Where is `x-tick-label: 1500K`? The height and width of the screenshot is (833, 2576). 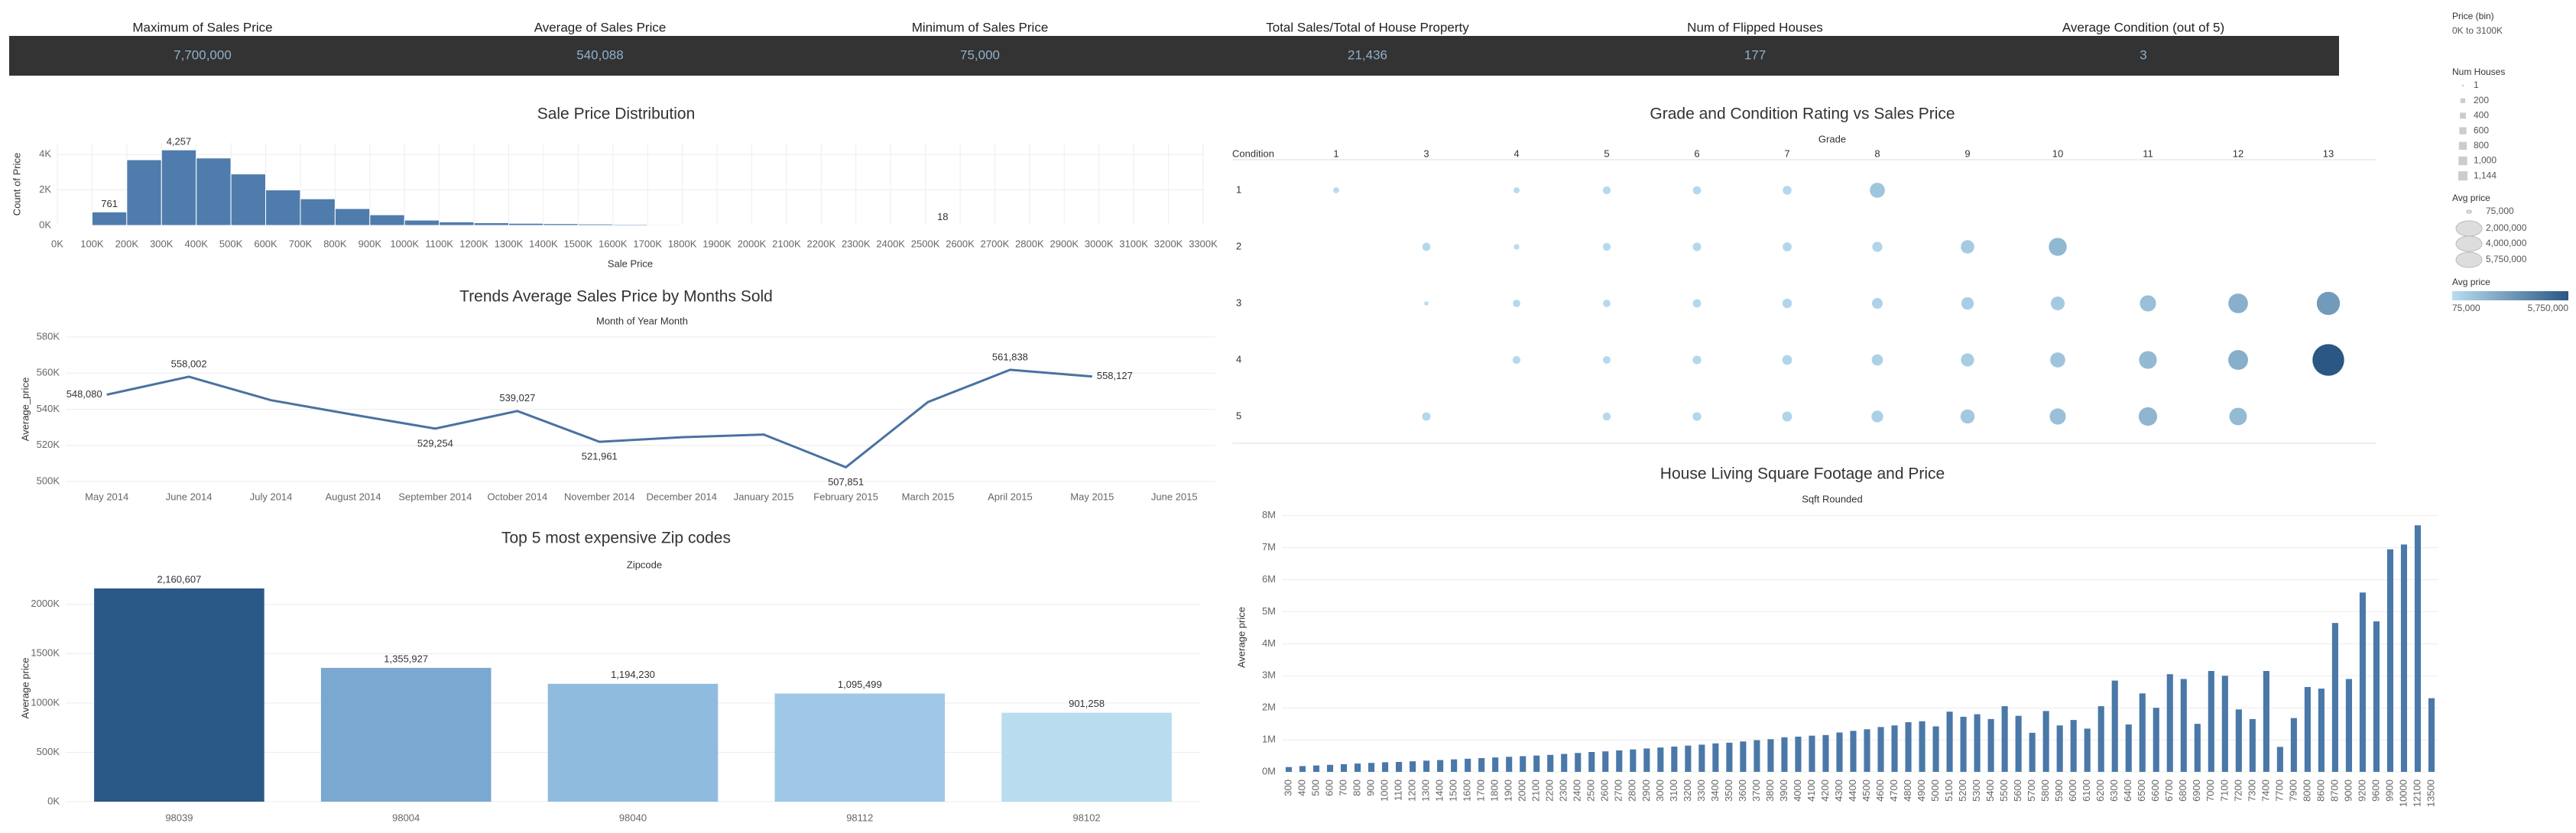 x-tick-label: 1500K is located at coordinates (578, 243).